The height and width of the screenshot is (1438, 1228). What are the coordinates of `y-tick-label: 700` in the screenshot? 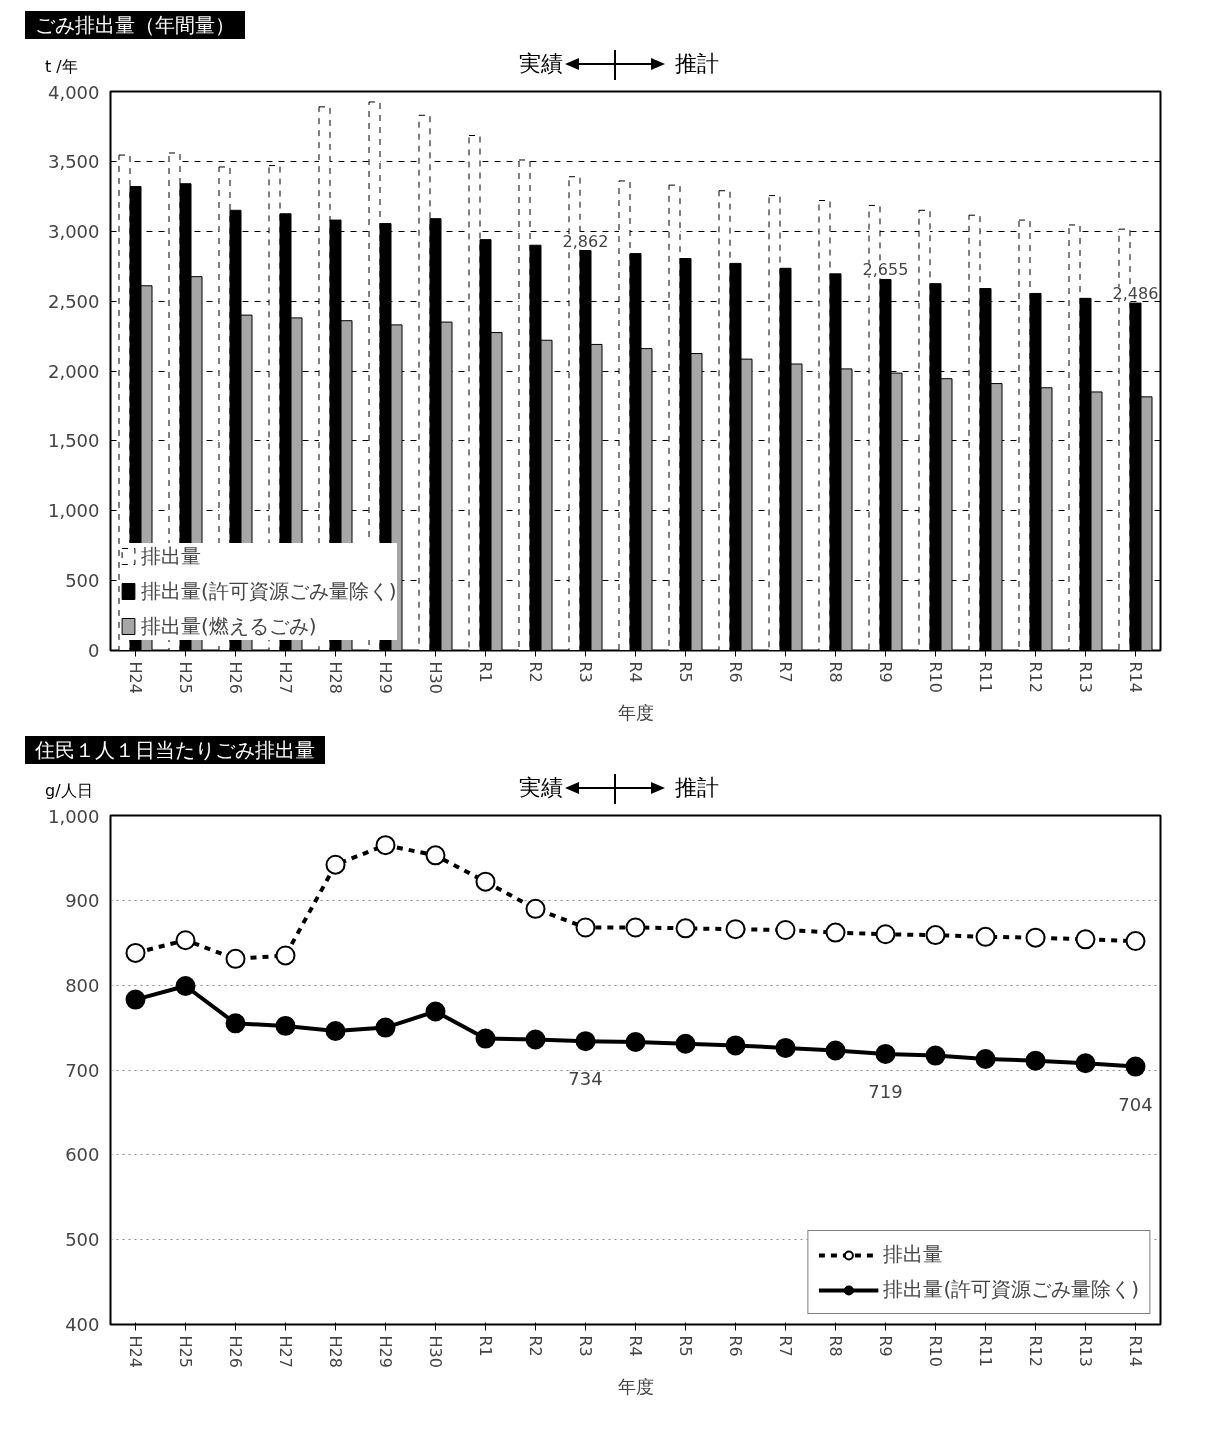 It's located at (82, 1070).